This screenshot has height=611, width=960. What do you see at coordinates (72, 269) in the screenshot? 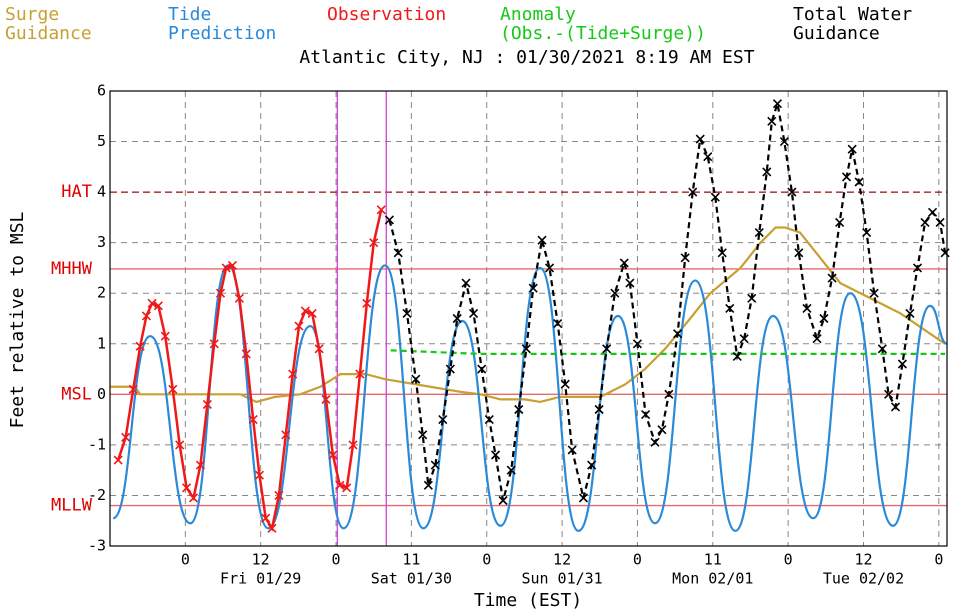
I see `datum-label: MHHW` at bounding box center [72, 269].